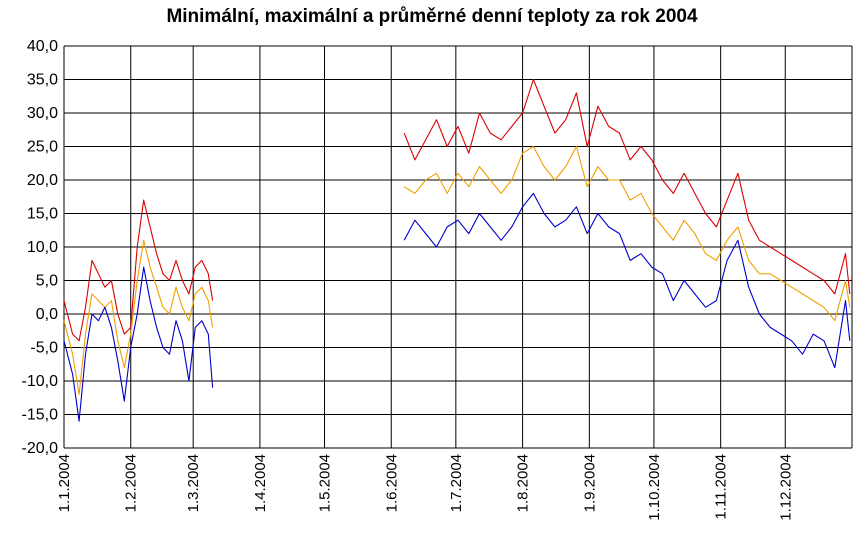 The height and width of the screenshot is (554, 864). Describe the element at coordinates (131, 483) in the screenshot. I see `x-tick-label: 1.2.2004` at that location.